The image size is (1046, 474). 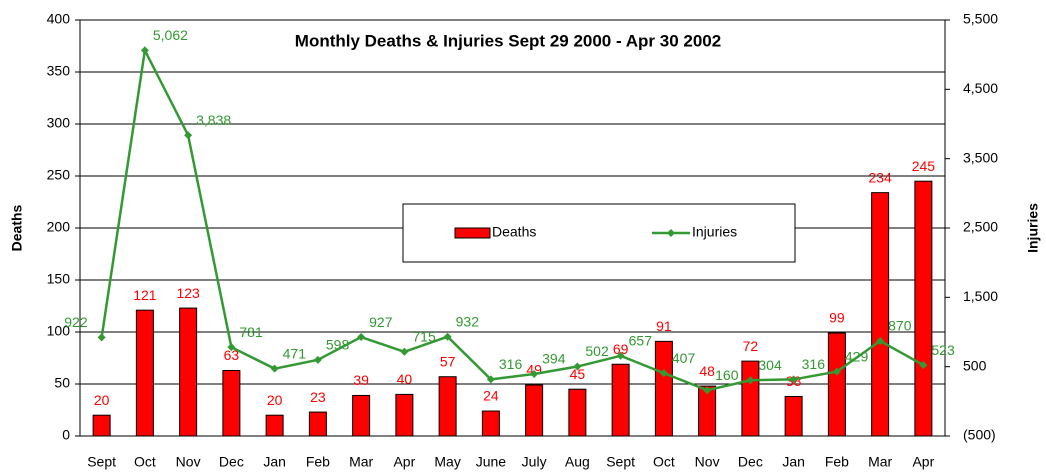 What do you see at coordinates (251, 332) in the screenshot?
I see `line-value-label: 781` at bounding box center [251, 332].